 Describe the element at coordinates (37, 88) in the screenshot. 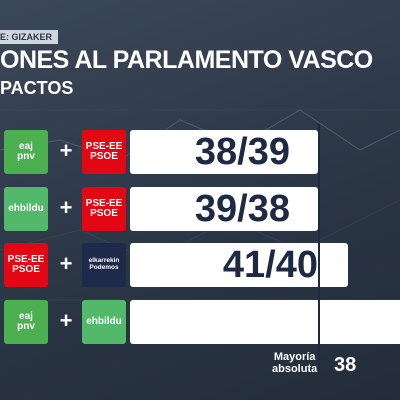

I see `subtitle: PACTOS` at that location.